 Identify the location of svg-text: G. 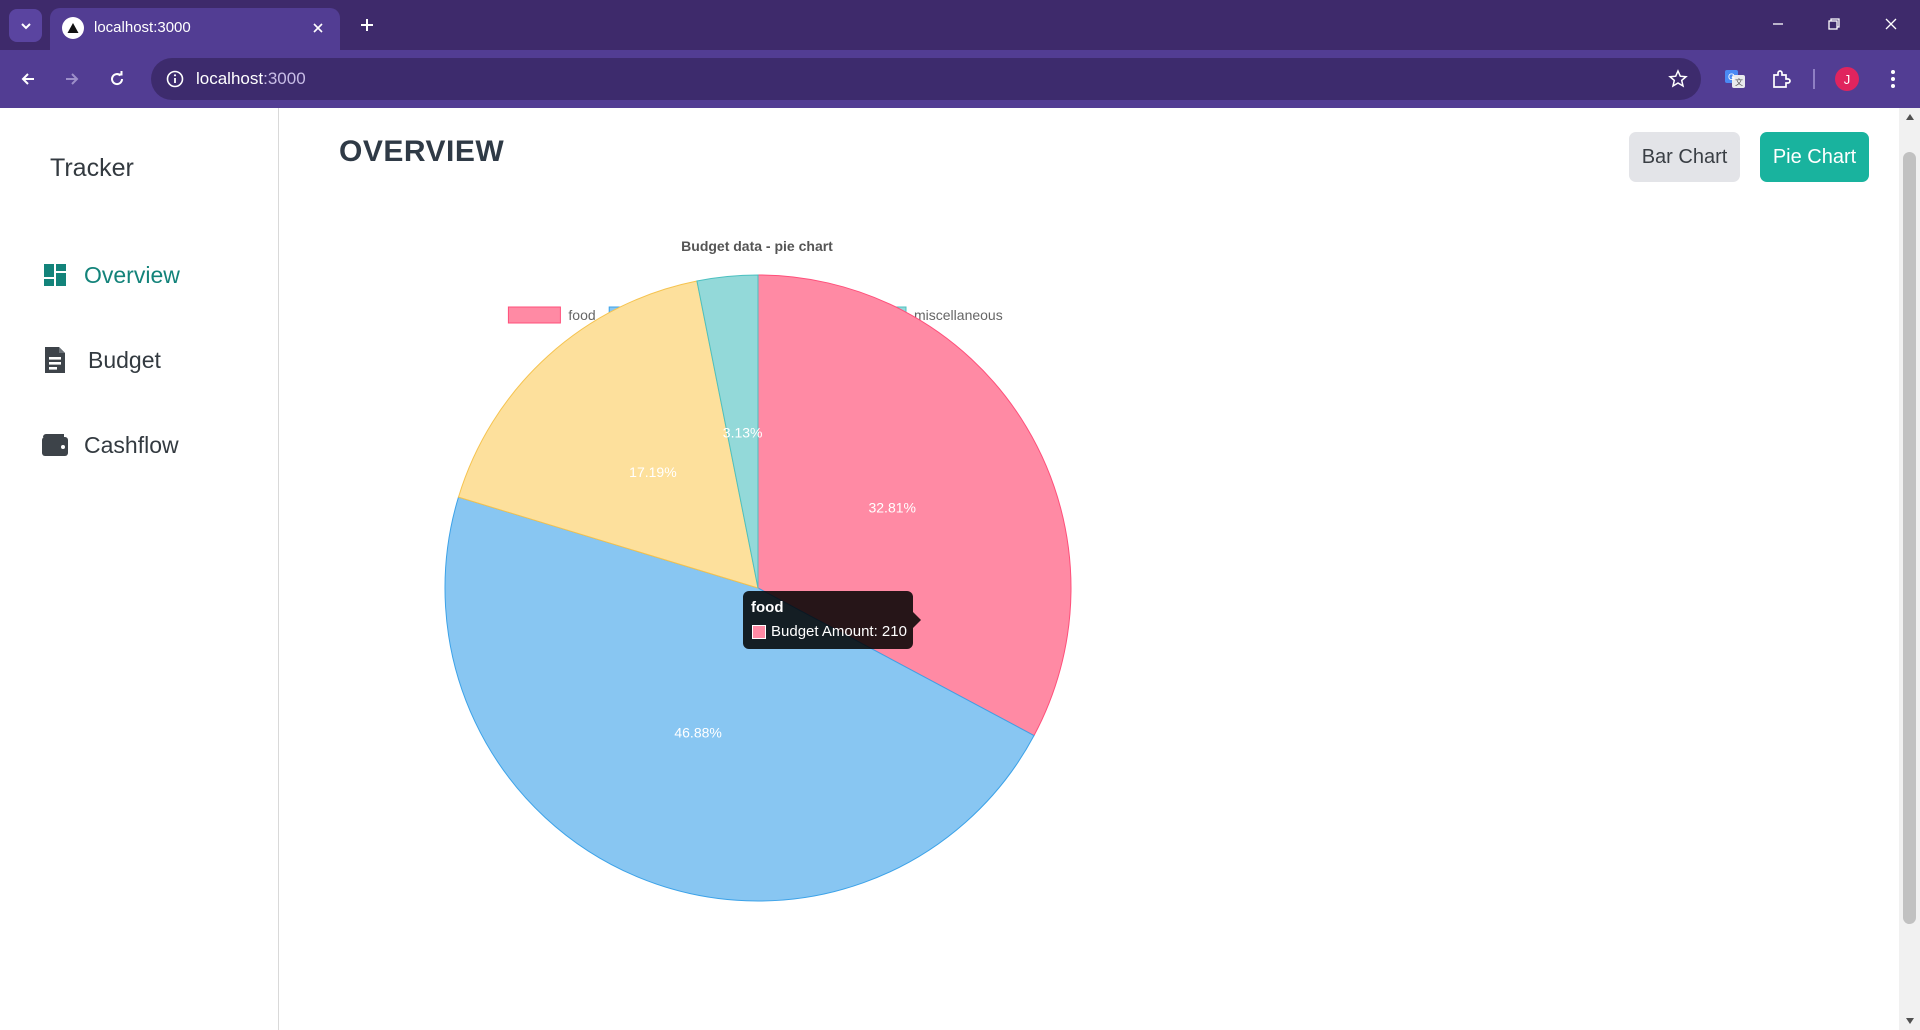
(1731, 77).